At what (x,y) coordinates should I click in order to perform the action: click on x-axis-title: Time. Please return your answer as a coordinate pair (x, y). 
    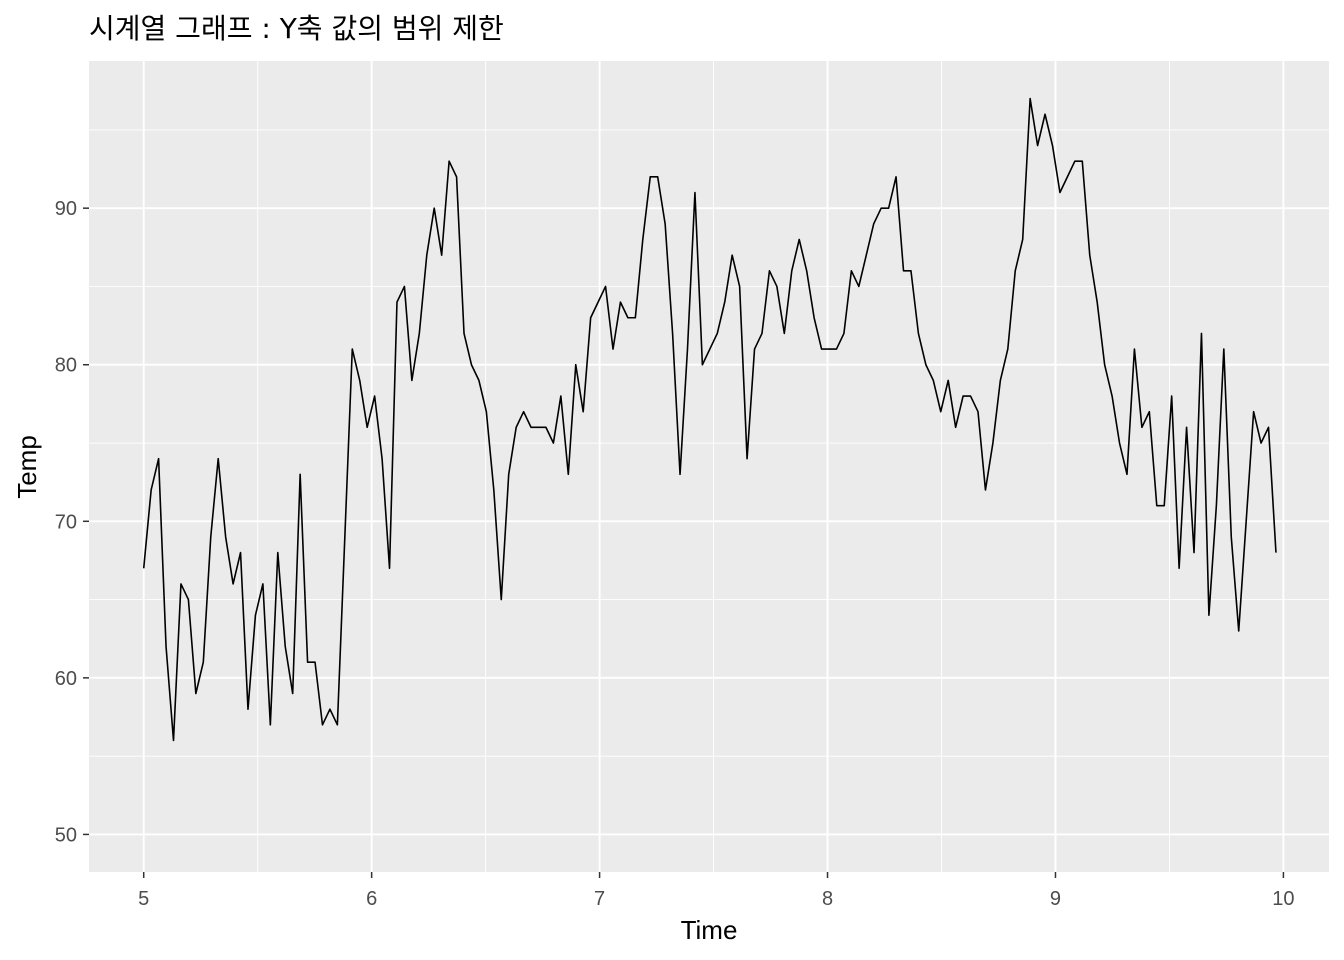
    Looking at the image, I should click on (709, 930).